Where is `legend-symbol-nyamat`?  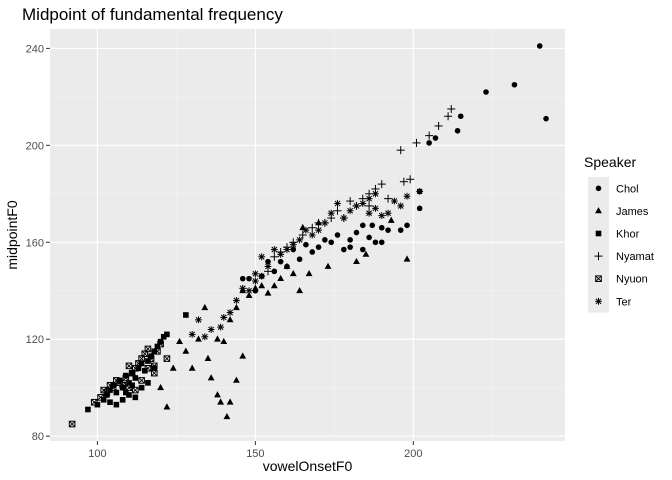
legend-symbol-nyamat is located at coordinates (598, 256).